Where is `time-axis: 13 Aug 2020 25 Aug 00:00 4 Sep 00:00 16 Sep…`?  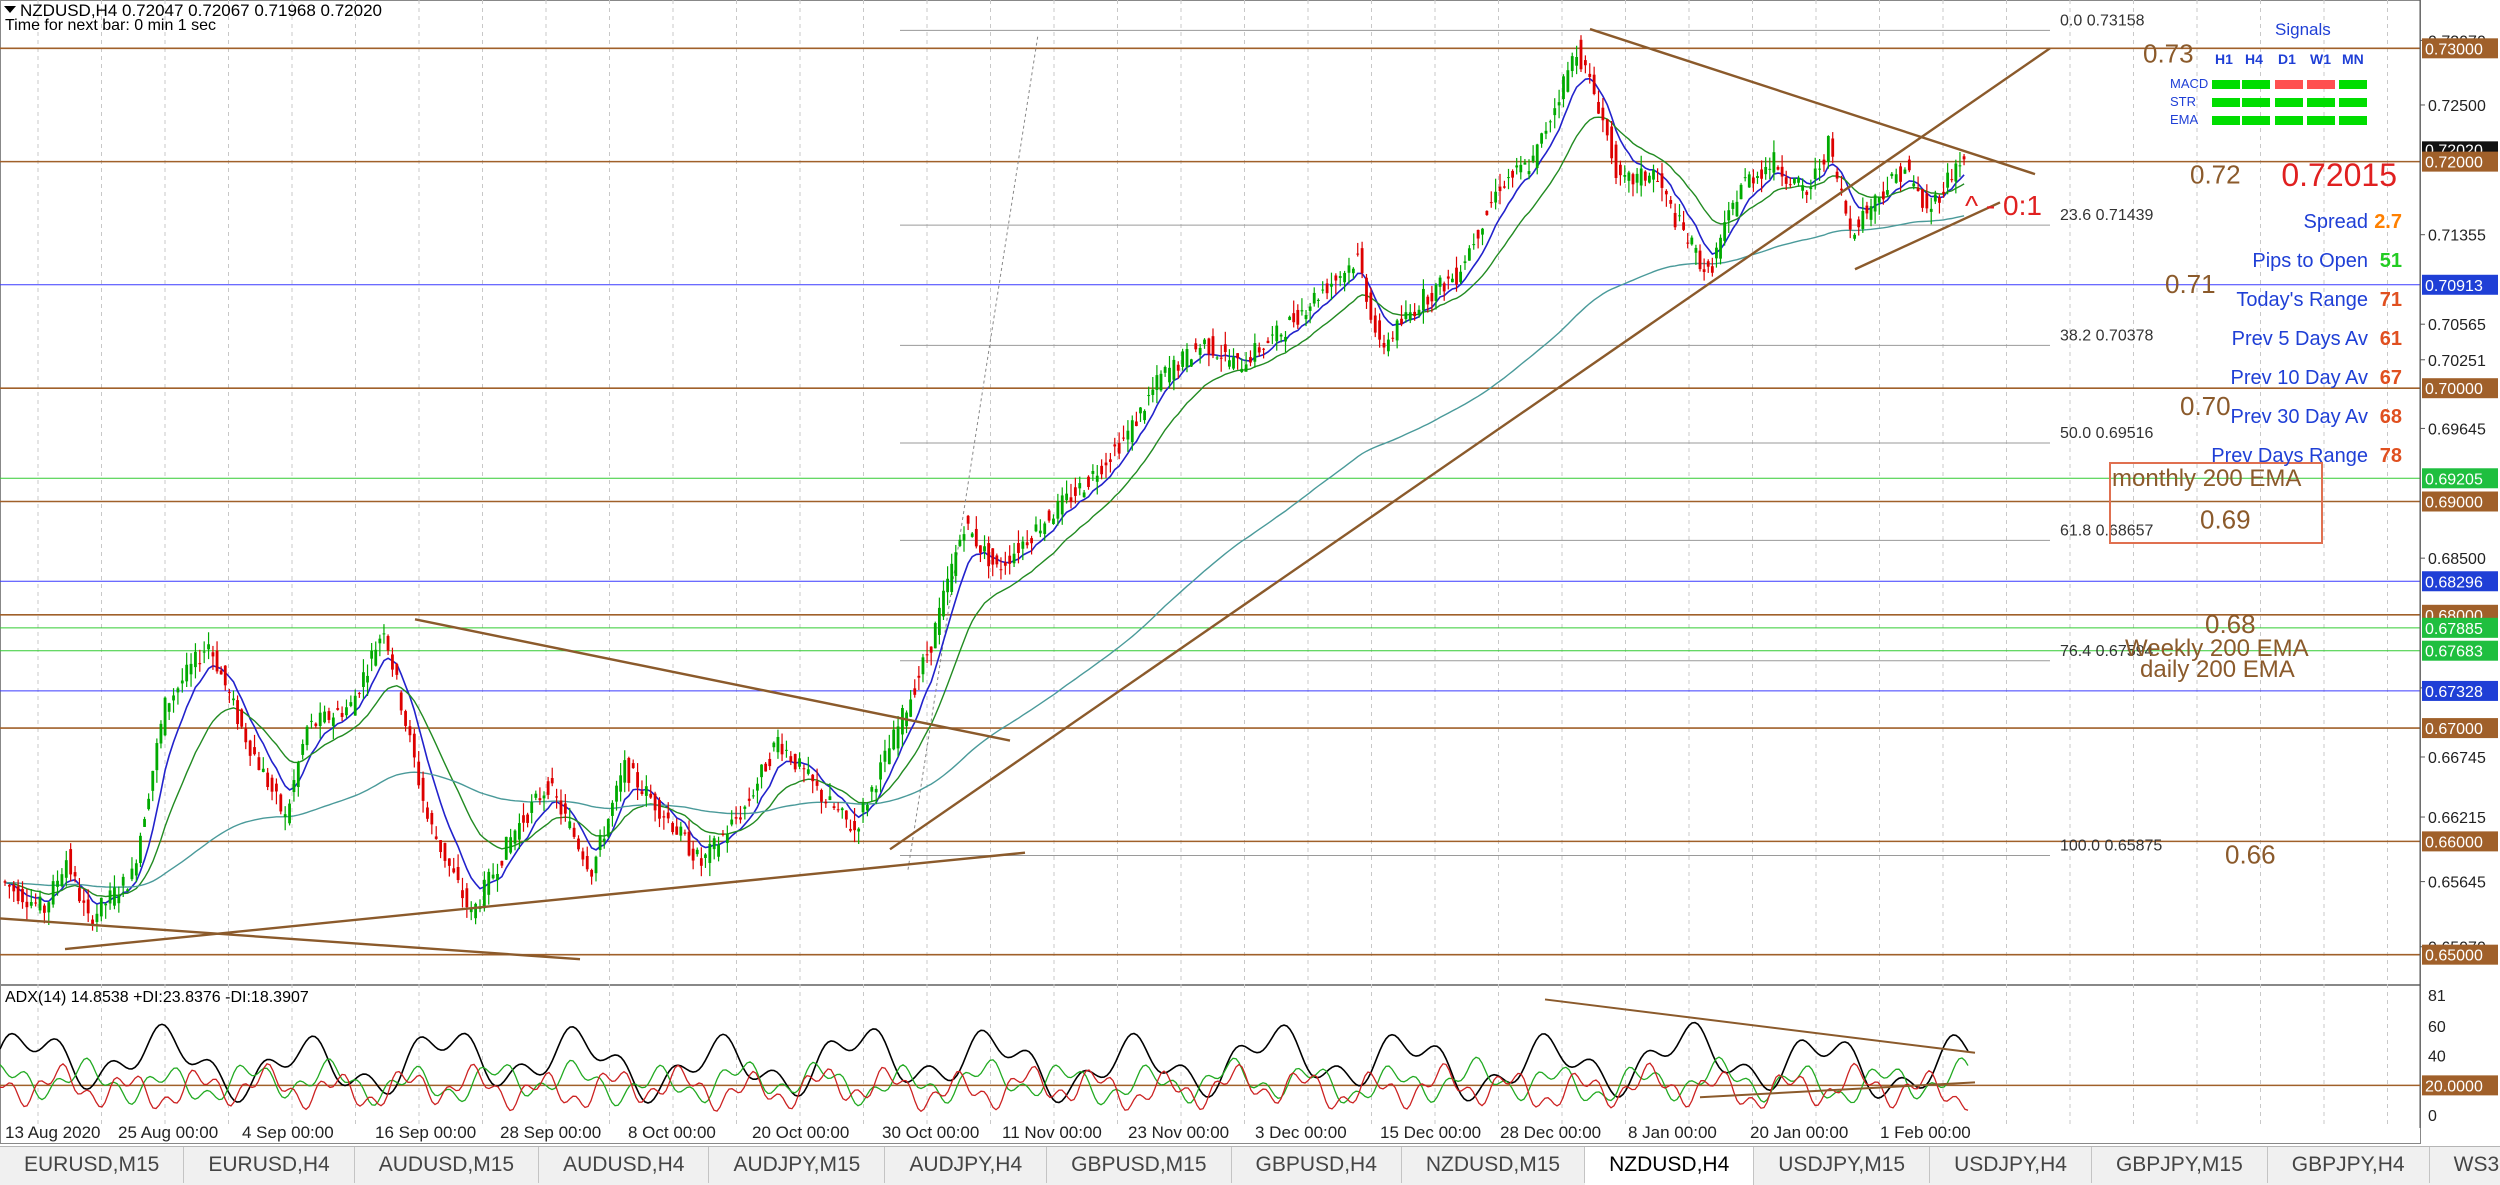 time-axis: 13 Aug 2020 25 Aug 00:00 4 Sep 00:00 16 Sep… is located at coordinates (988, 1132).